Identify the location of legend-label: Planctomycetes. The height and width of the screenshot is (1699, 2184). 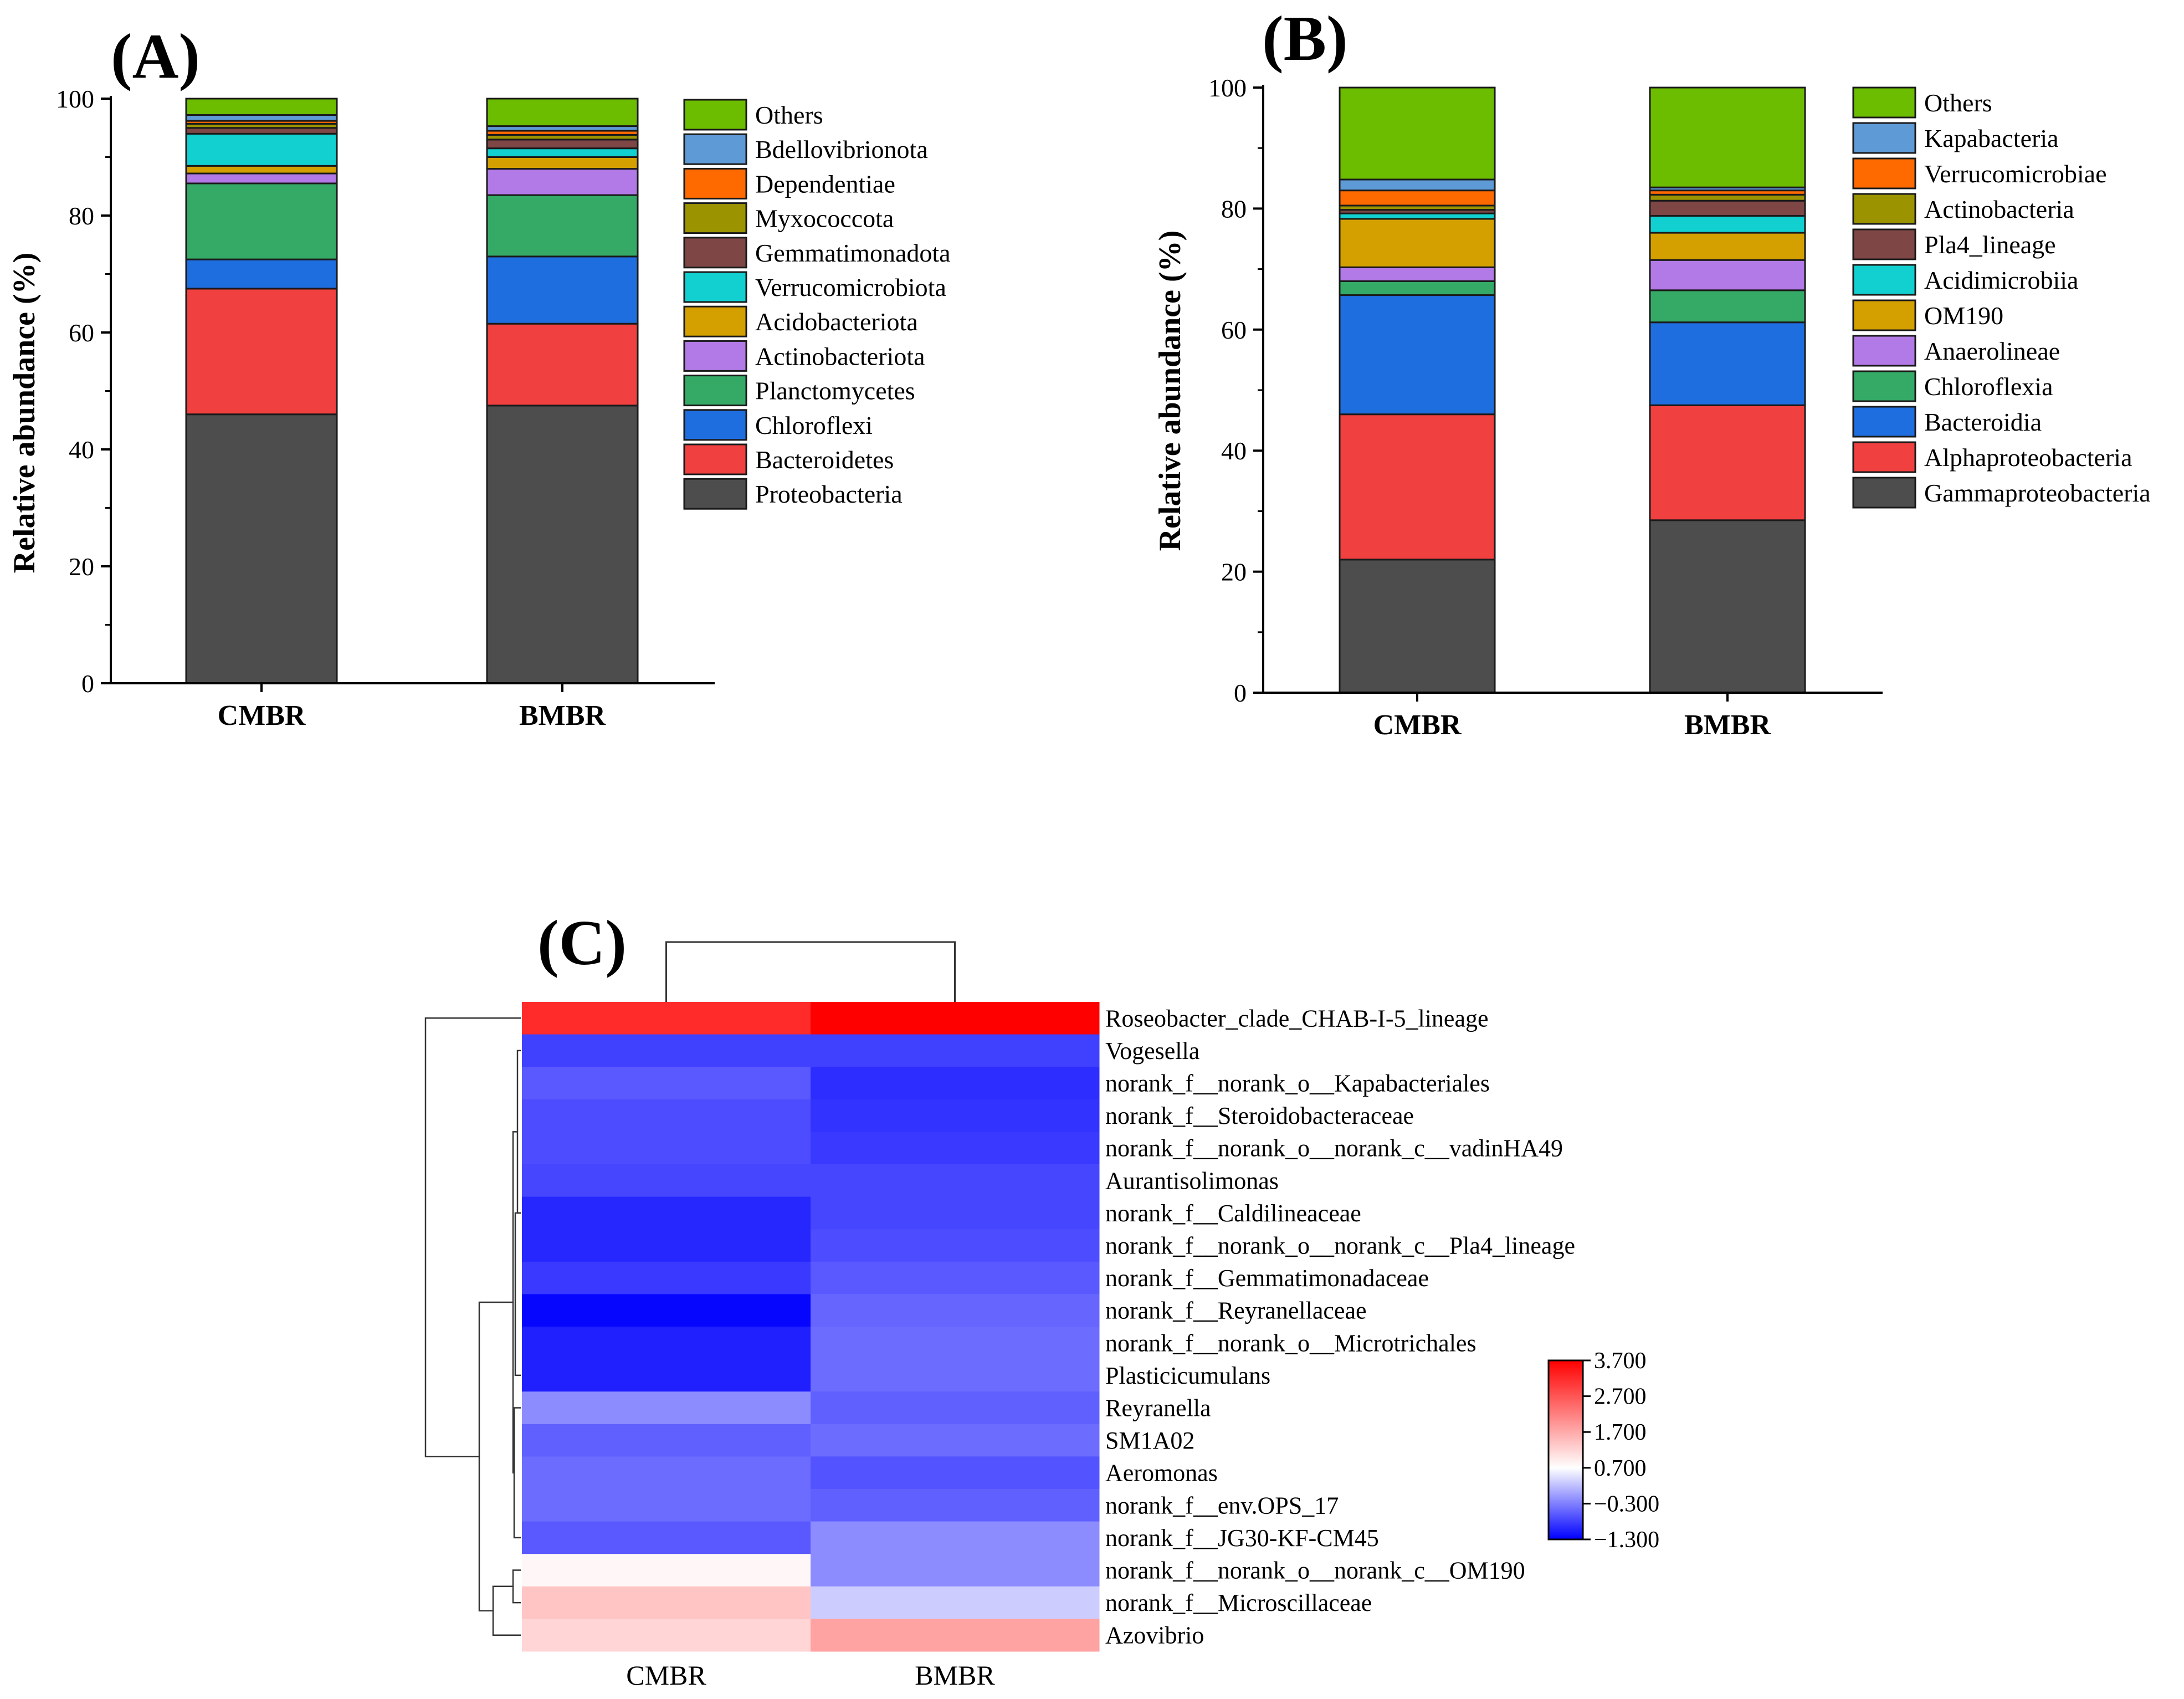
(835, 391).